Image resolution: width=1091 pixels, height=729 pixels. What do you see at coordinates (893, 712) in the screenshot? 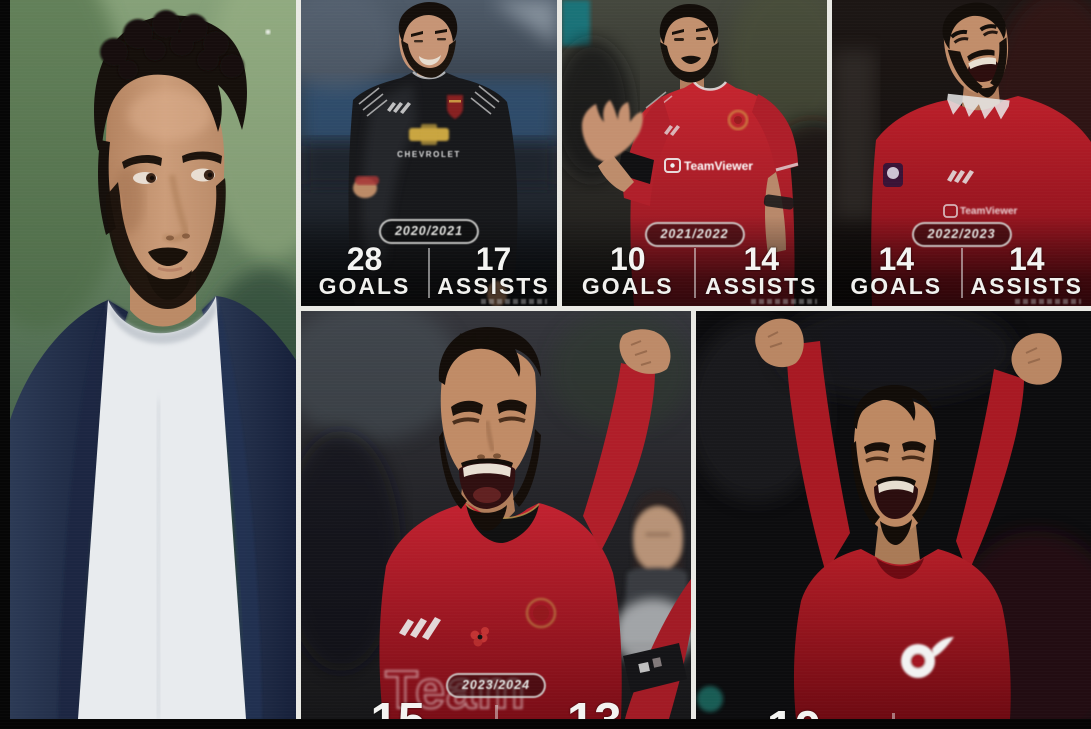
I see `stats-bar-cutoff: 10` at bounding box center [893, 712].